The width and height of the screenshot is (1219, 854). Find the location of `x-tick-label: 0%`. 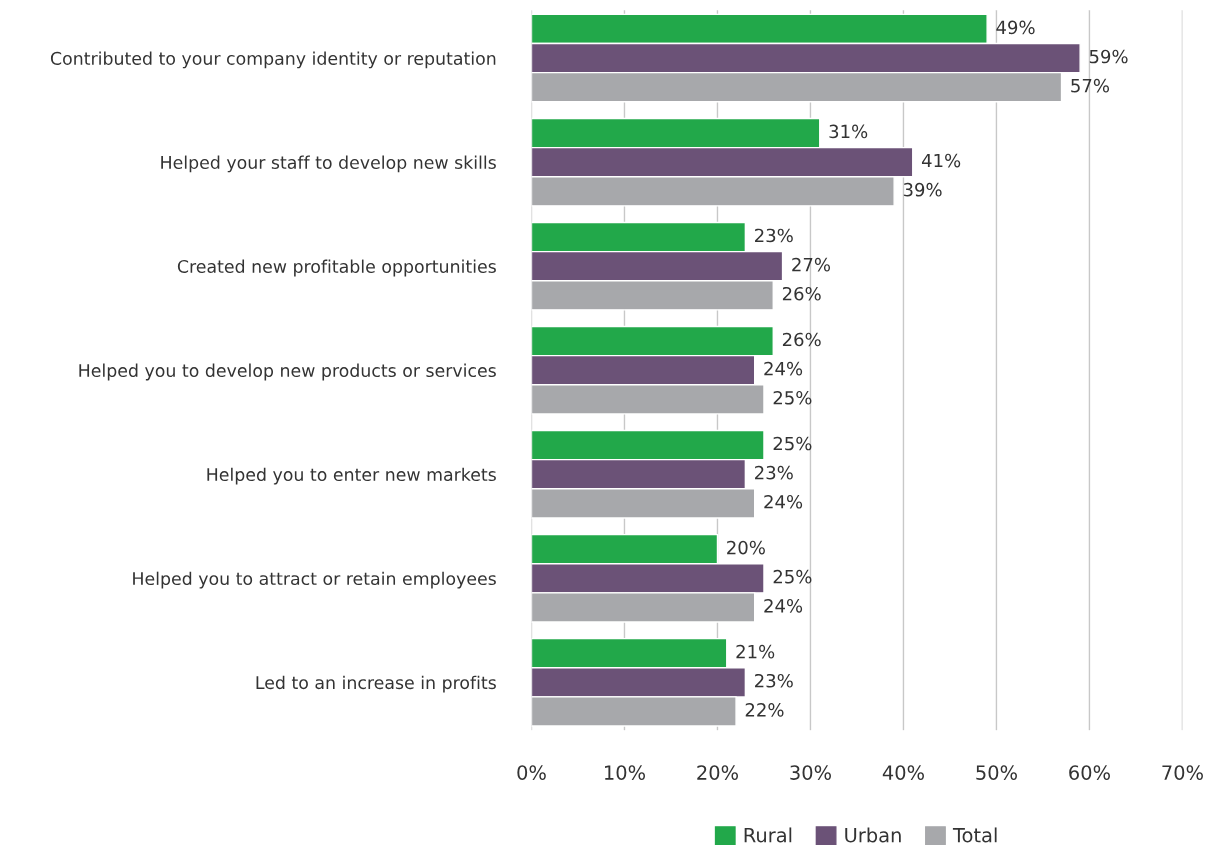

x-tick-label: 0% is located at coordinates (531, 772).